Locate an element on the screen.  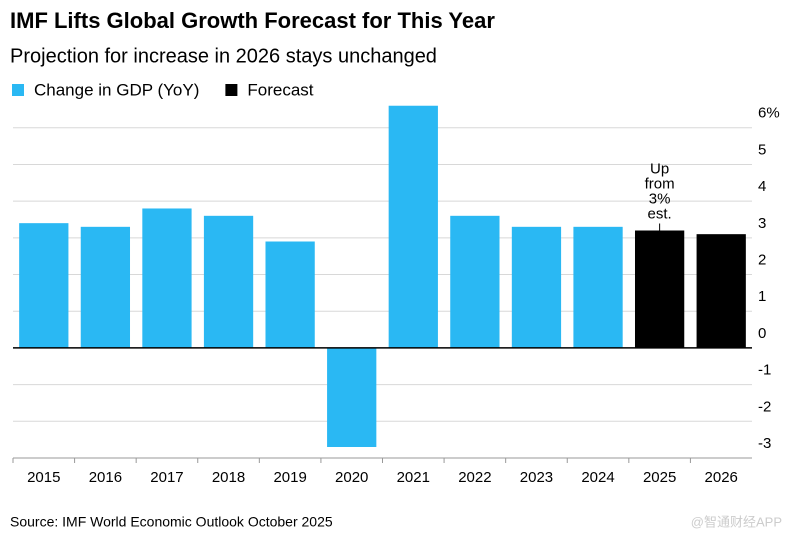
y-tick-label: 5 is located at coordinates (762, 149).